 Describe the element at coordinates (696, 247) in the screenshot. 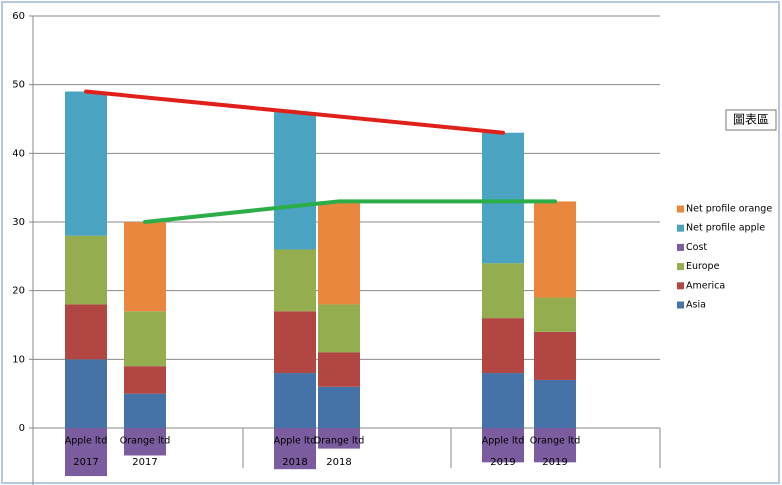

I see `legend-label: Cost` at that location.